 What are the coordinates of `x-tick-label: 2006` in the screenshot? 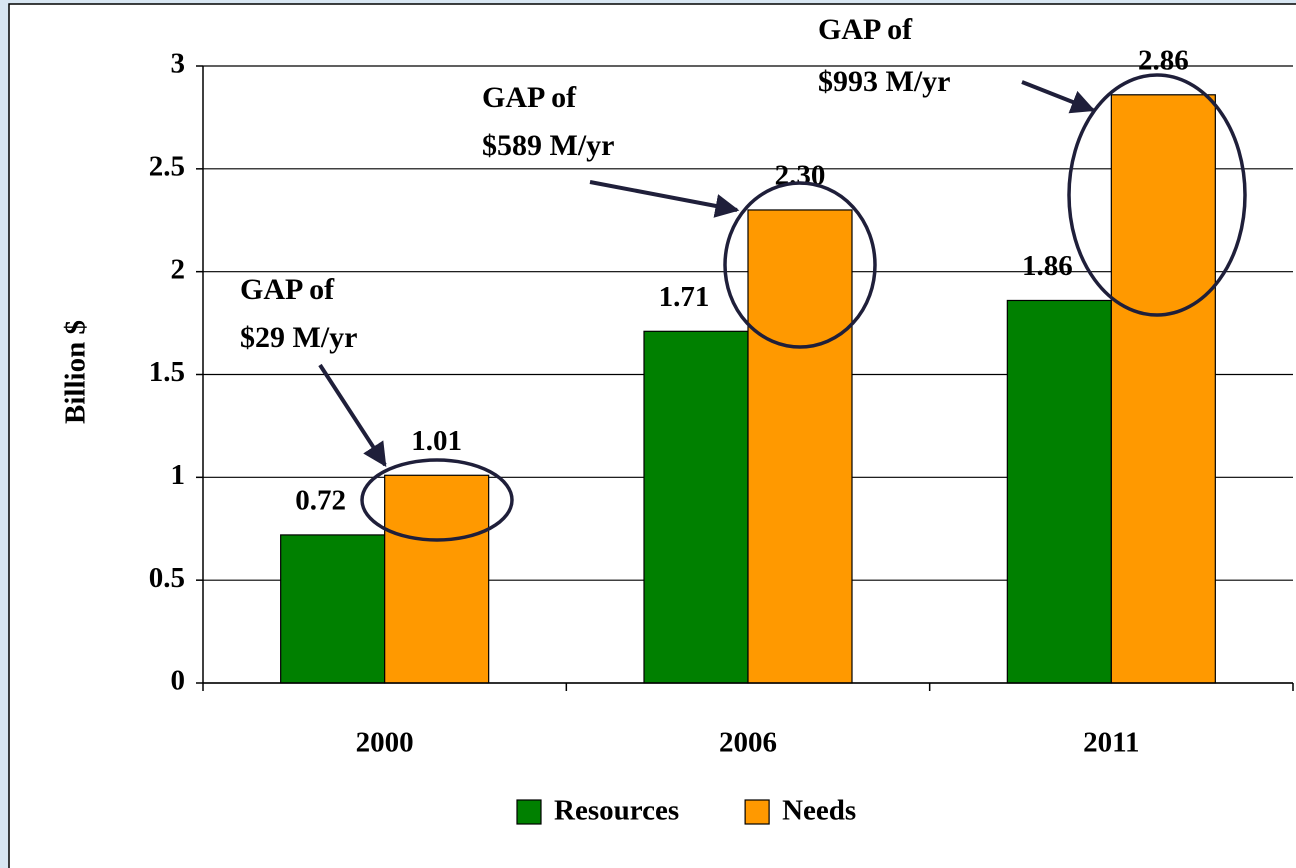 It's located at (748, 743).